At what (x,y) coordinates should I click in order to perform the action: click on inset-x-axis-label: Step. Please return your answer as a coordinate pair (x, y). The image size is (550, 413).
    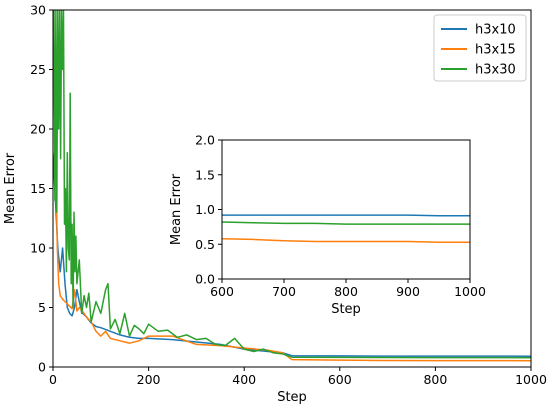
    Looking at the image, I should click on (346, 309).